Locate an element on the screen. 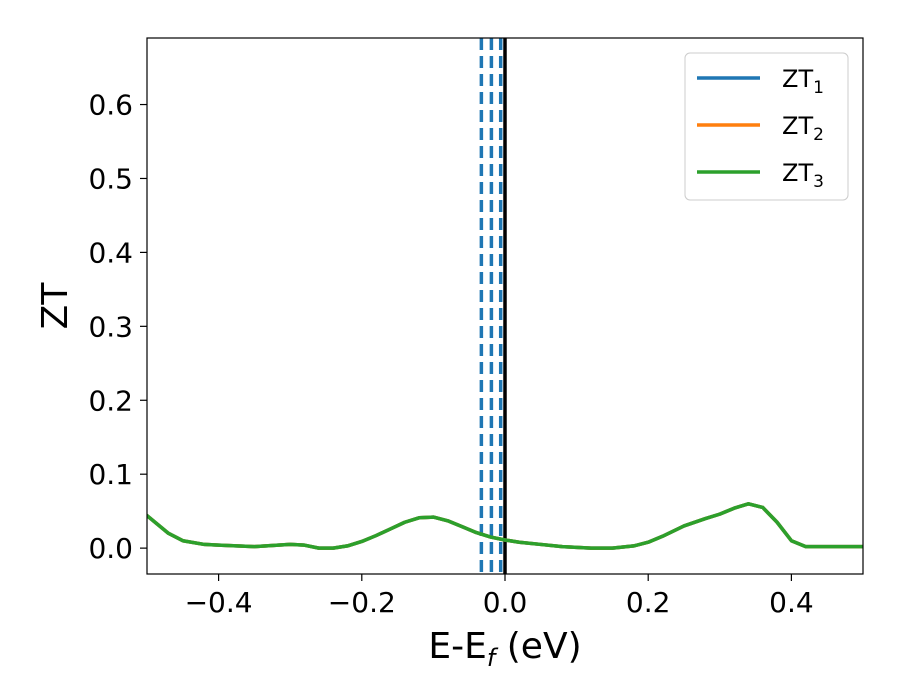 The image size is (900, 700). y-tick-label: 0.4 is located at coordinates (110, 252).